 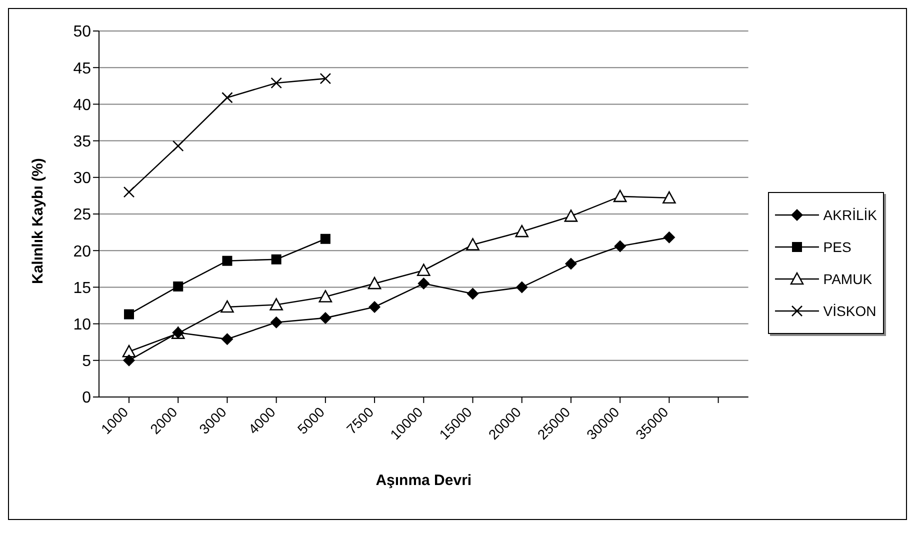 I want to click on legend-label: PES, so click(x=837, y=247).